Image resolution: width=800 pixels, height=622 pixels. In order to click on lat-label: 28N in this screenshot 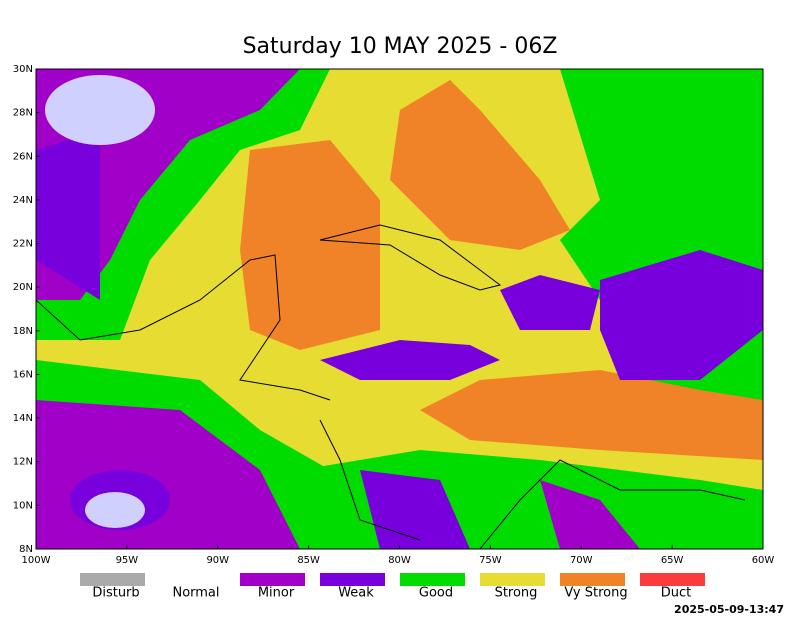, I will do `click(23, 113)`.